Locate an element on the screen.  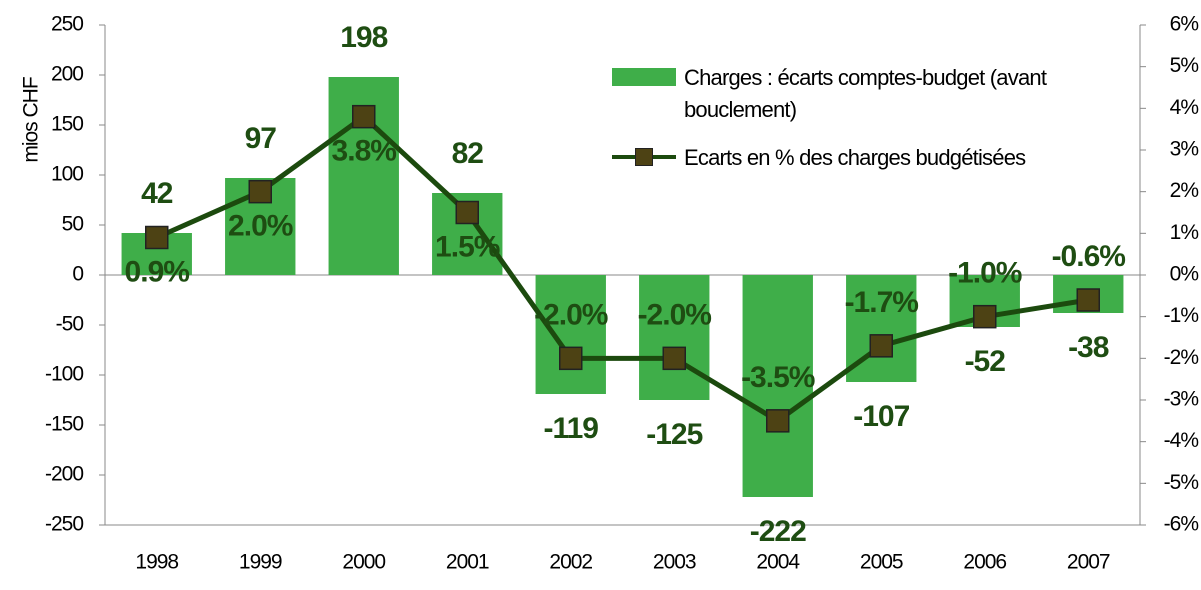
bar-value-label: 82 is located at coordinates (468, 153).